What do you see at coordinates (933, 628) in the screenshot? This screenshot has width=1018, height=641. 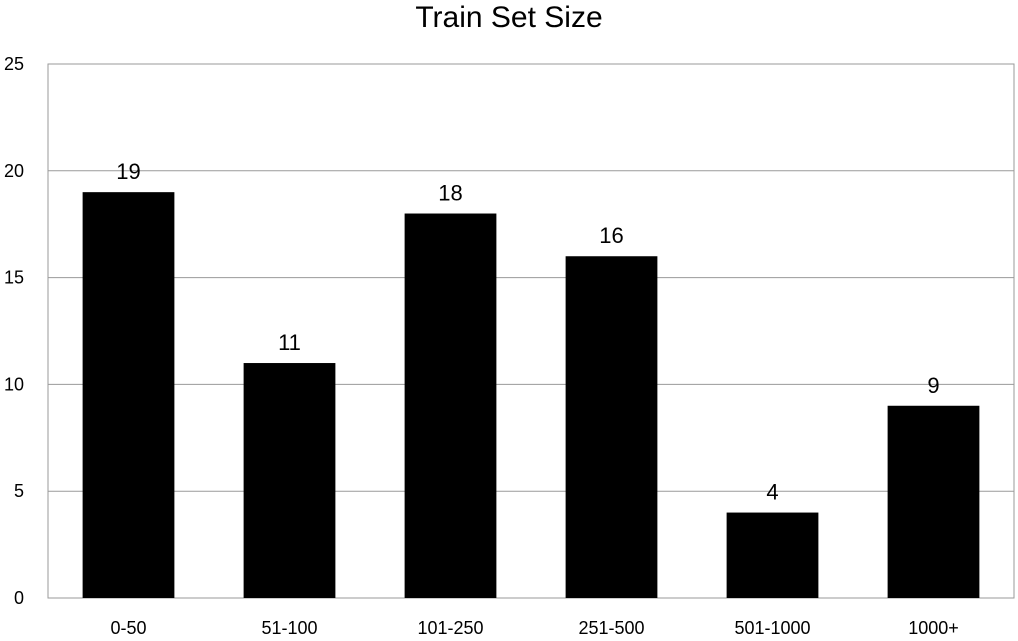 I see `x-category-label: 1000+` at bounding box center [933, 628].